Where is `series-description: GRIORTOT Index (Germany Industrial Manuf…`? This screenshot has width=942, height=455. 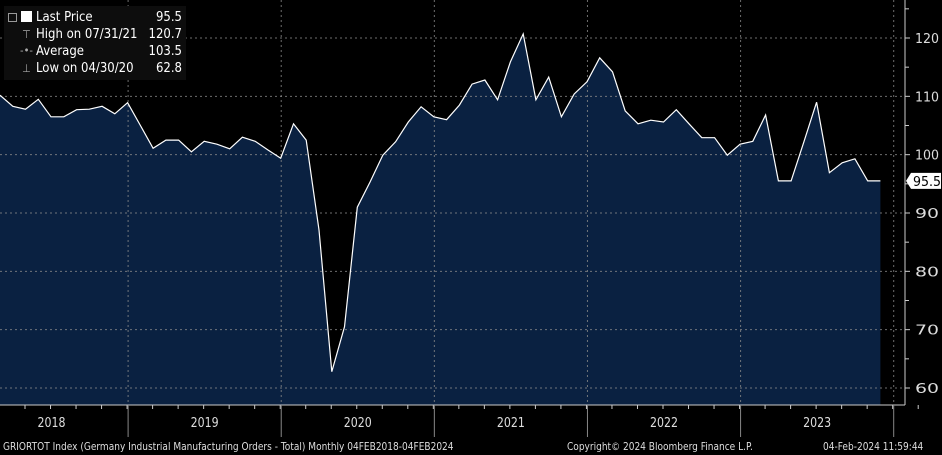
series-description: GRIORTOT Index (Germany Industrial Manuf… is located at coordinates (228, 446).